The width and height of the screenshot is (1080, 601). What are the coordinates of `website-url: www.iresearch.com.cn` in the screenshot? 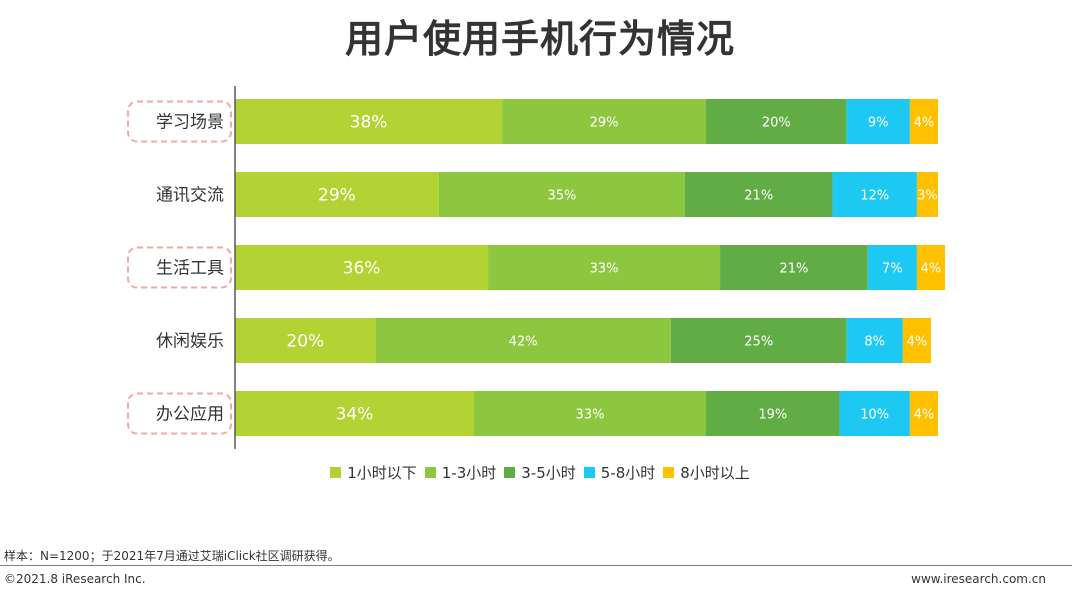 It's located at (978, 579).